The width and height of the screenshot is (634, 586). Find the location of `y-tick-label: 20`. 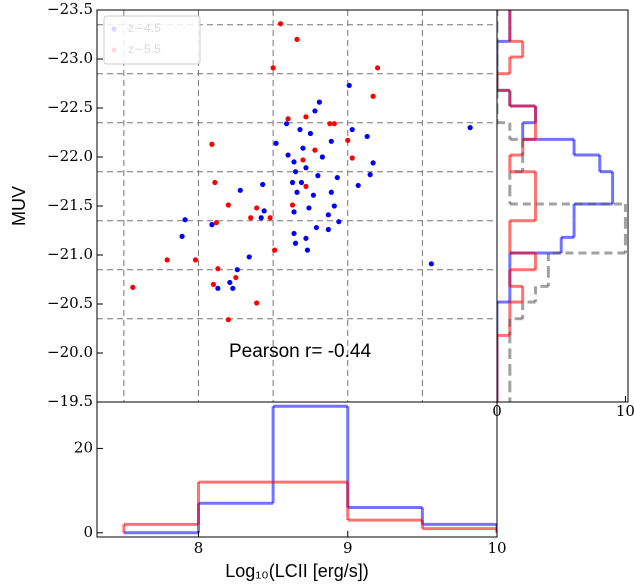

y-tick-label: 20 is located at coordinates (83, 447).